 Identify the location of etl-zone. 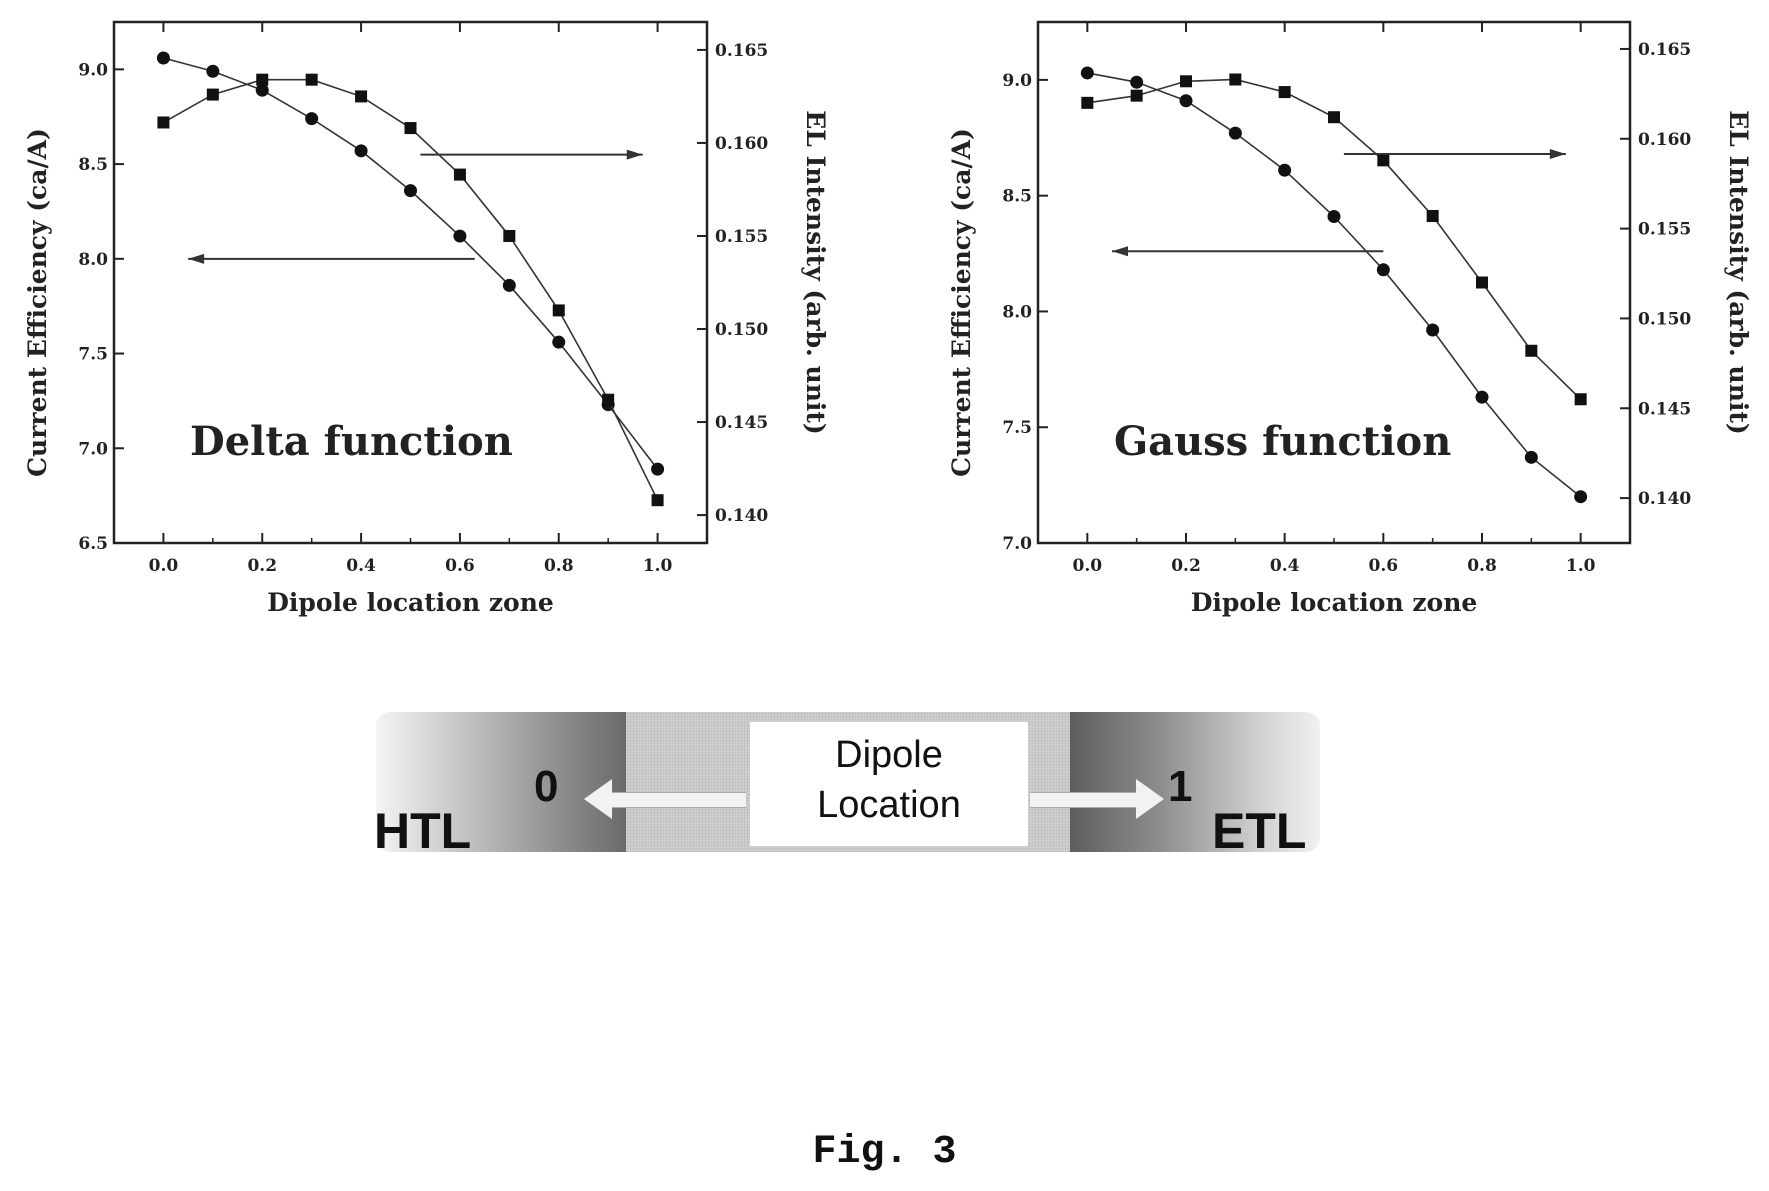
(1195, 782).